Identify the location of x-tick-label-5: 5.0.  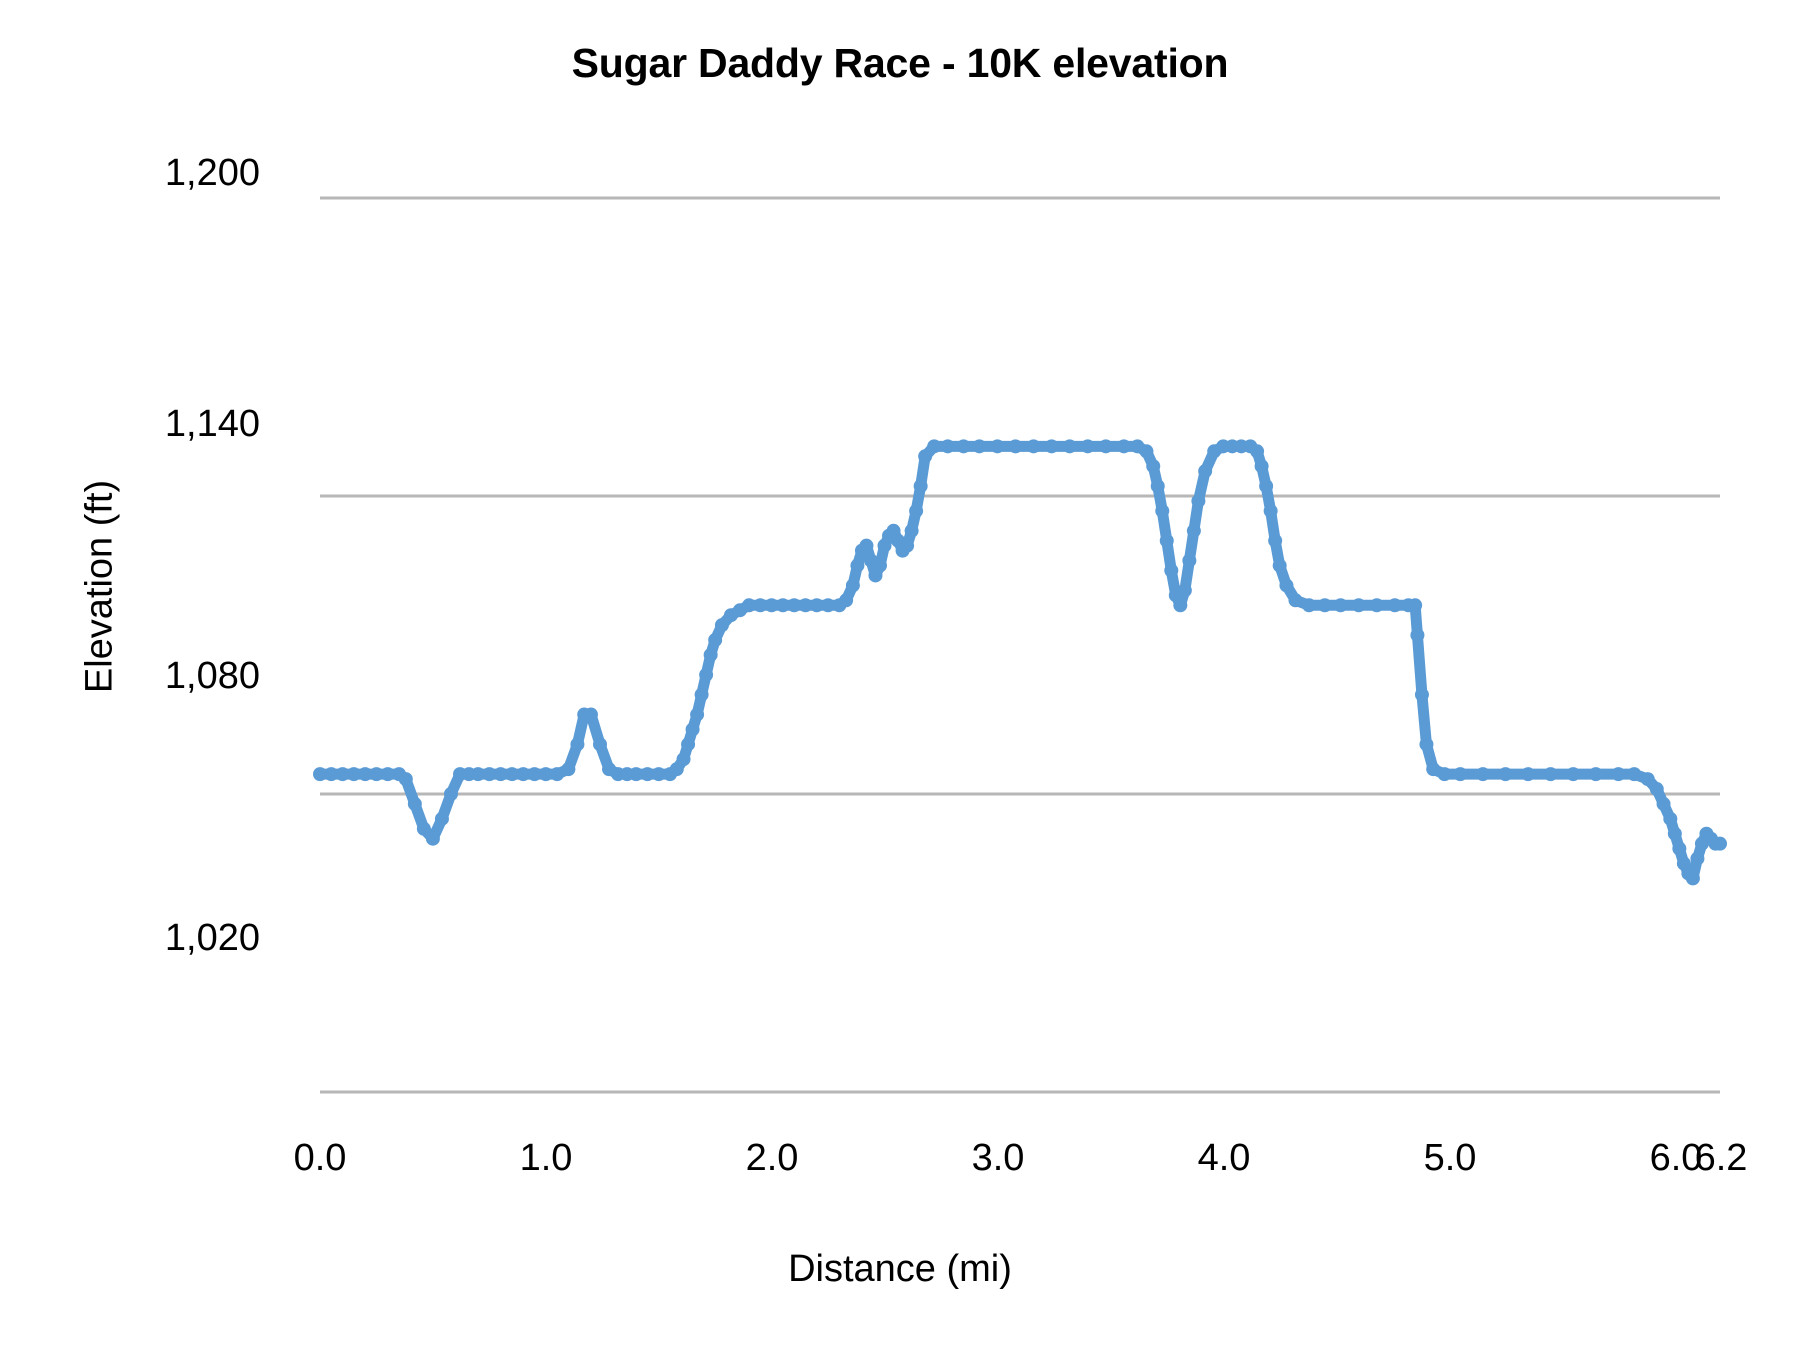
(1450, 1158).